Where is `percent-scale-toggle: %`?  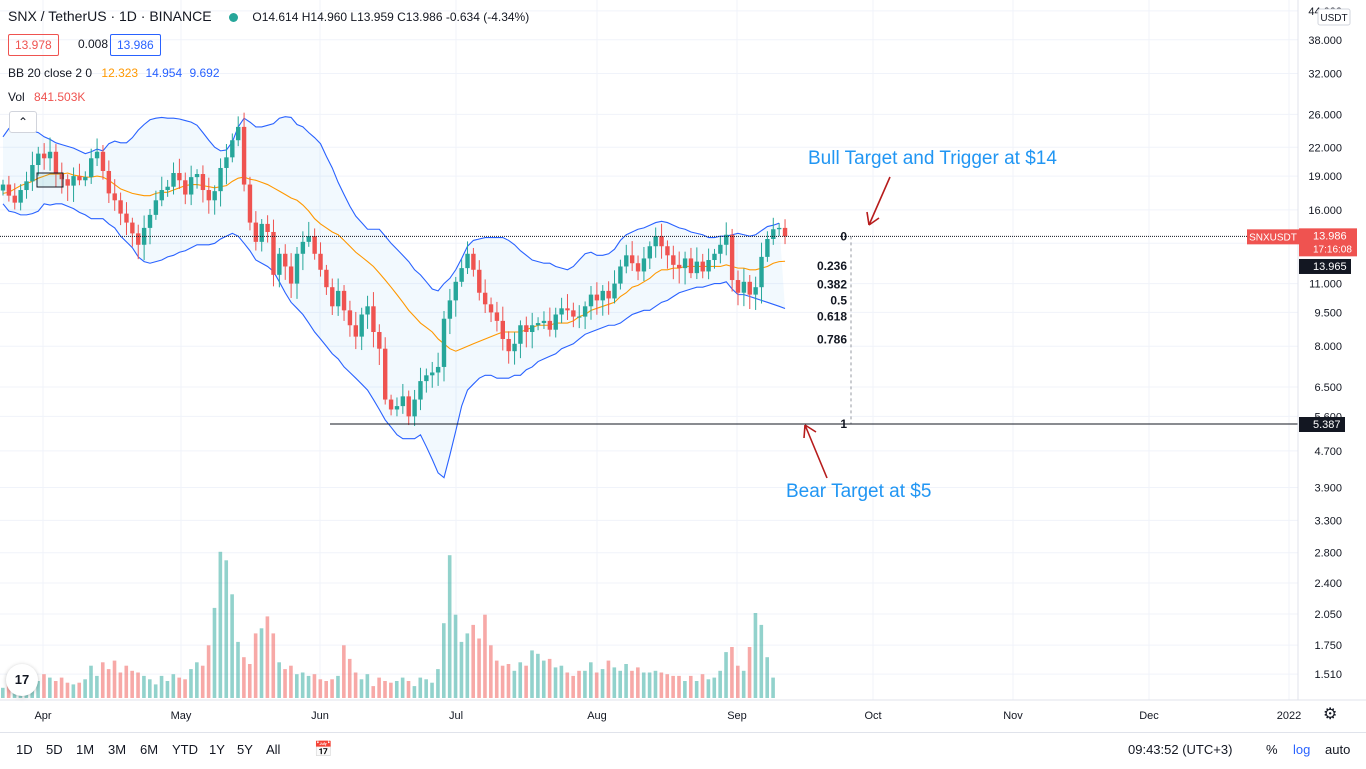
percent-scale-toggle: % is located at coordinates (1272, 749).